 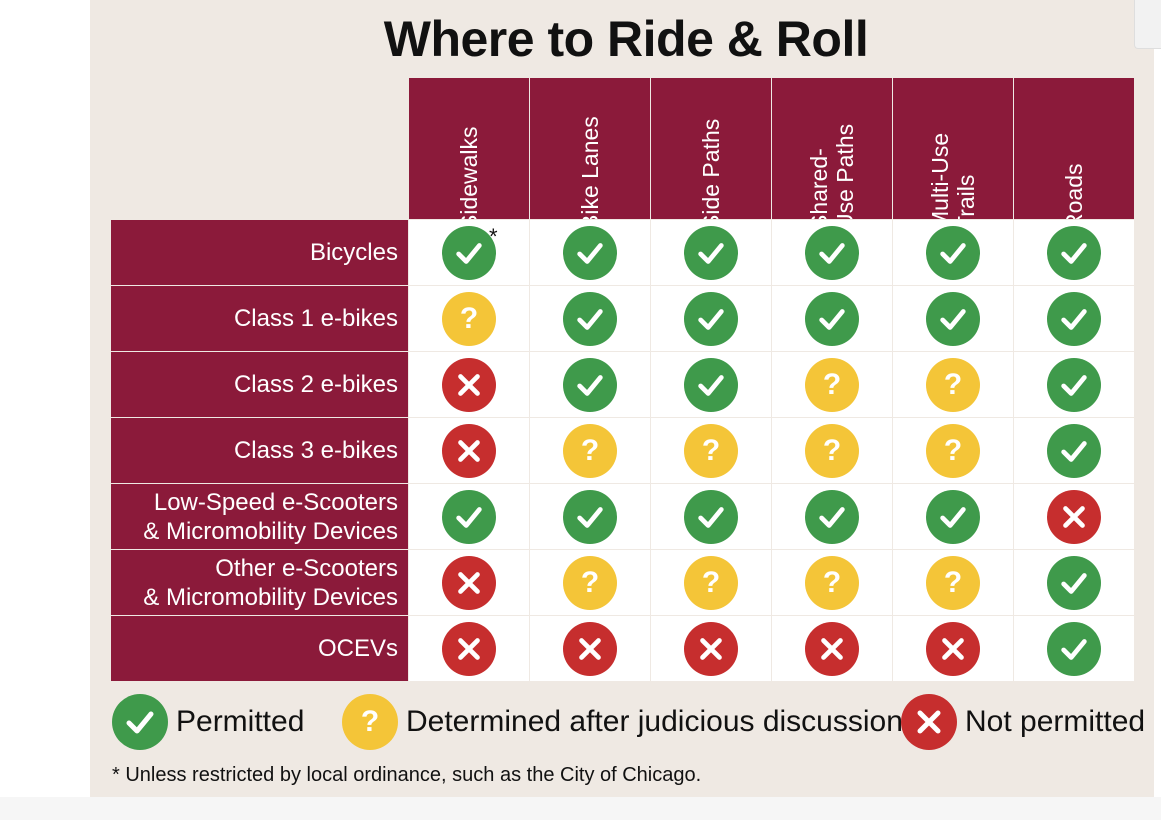 I want to click on legend-permitted: Permitted, so click(x=208, y=722).